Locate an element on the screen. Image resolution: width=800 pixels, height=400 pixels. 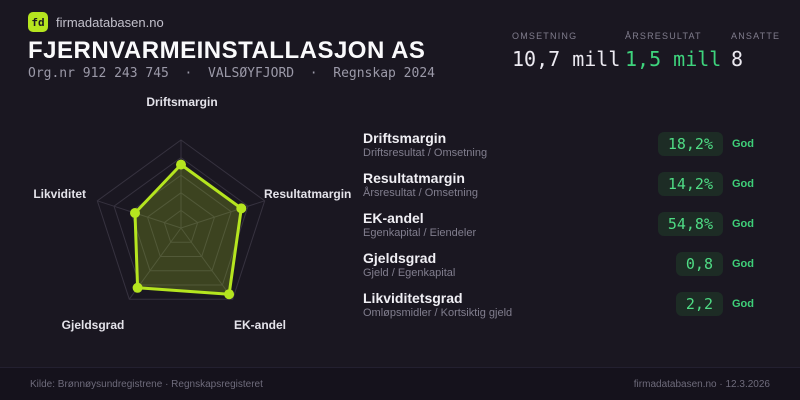
metric-info: Driftsmargin Driftsresultat / Omsetning is located at coordinates (425, 145).